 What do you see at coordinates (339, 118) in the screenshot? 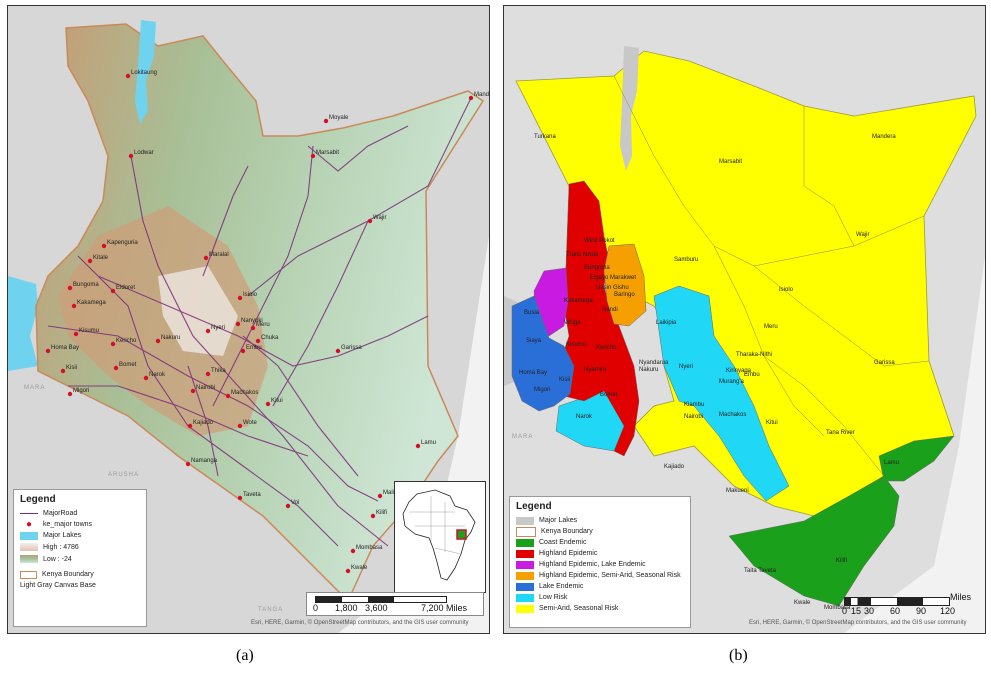
I see `town-label: Moyale` at bounding box center [339, 118].